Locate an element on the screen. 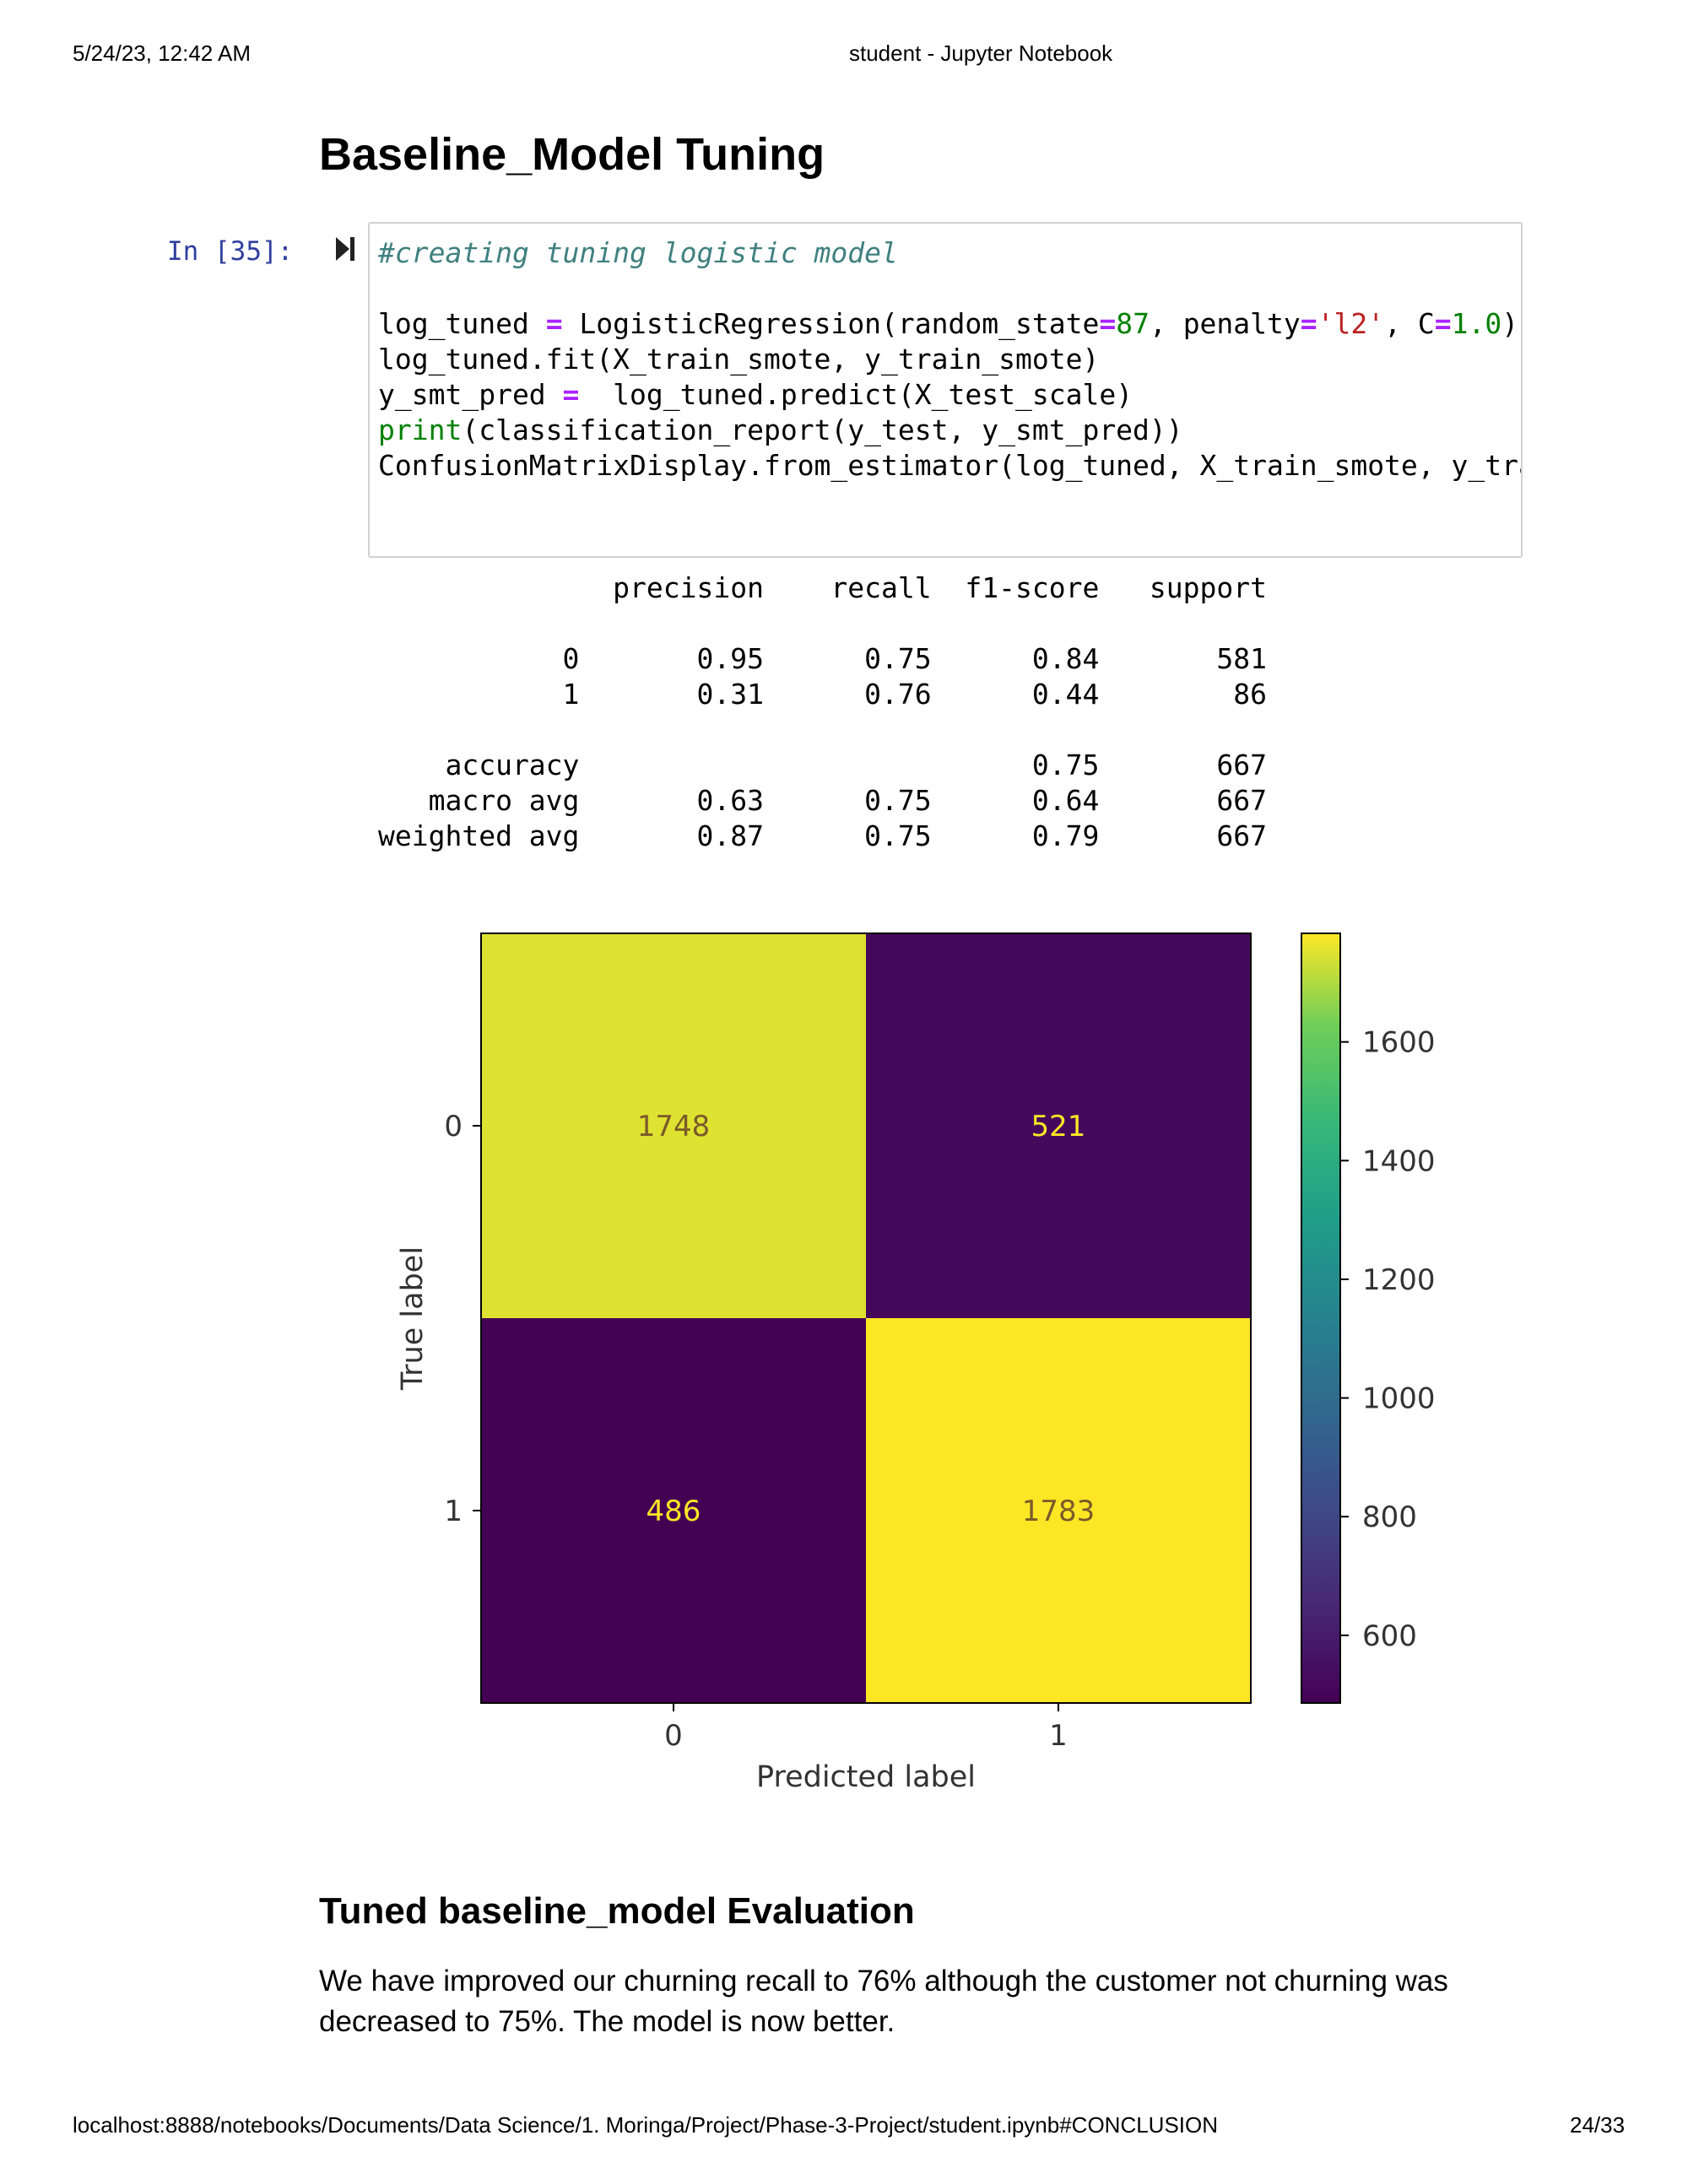 This screenshot has height=2184, width=1688. section-heading-baseline-tuning: Baseline_Model Tuning is located at coordinates (572, 154).